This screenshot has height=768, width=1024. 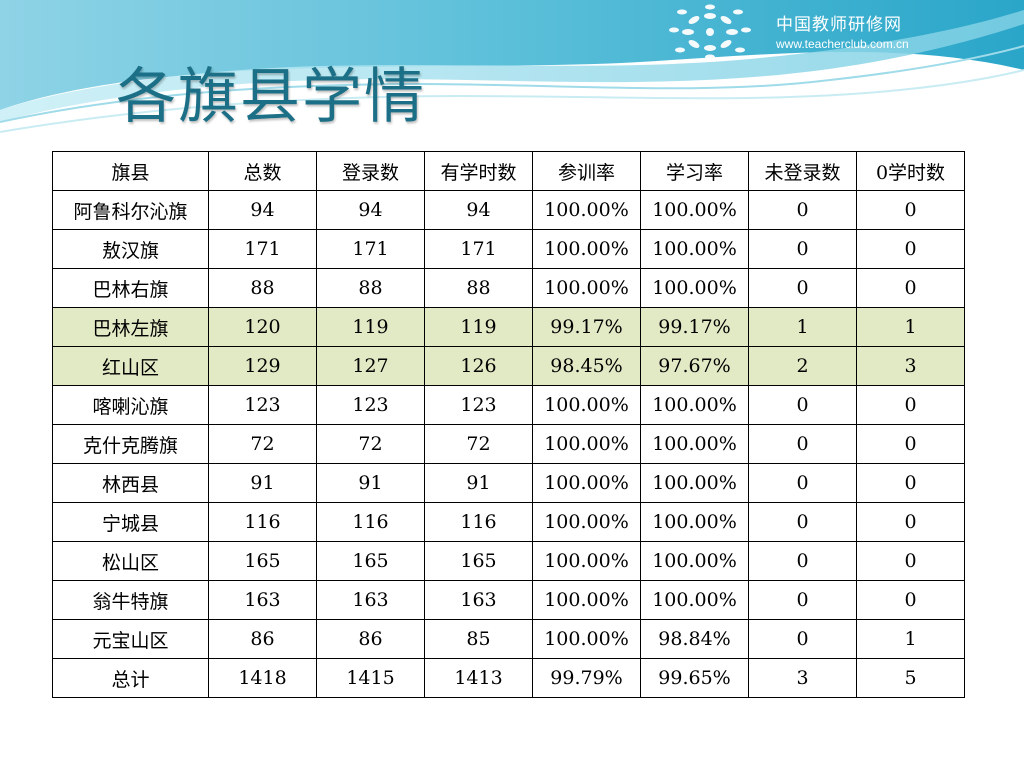 I want to click on table-row: 松山区 165 165 165 100.00% 100.00% 0 0, so click(x=508, y=561).